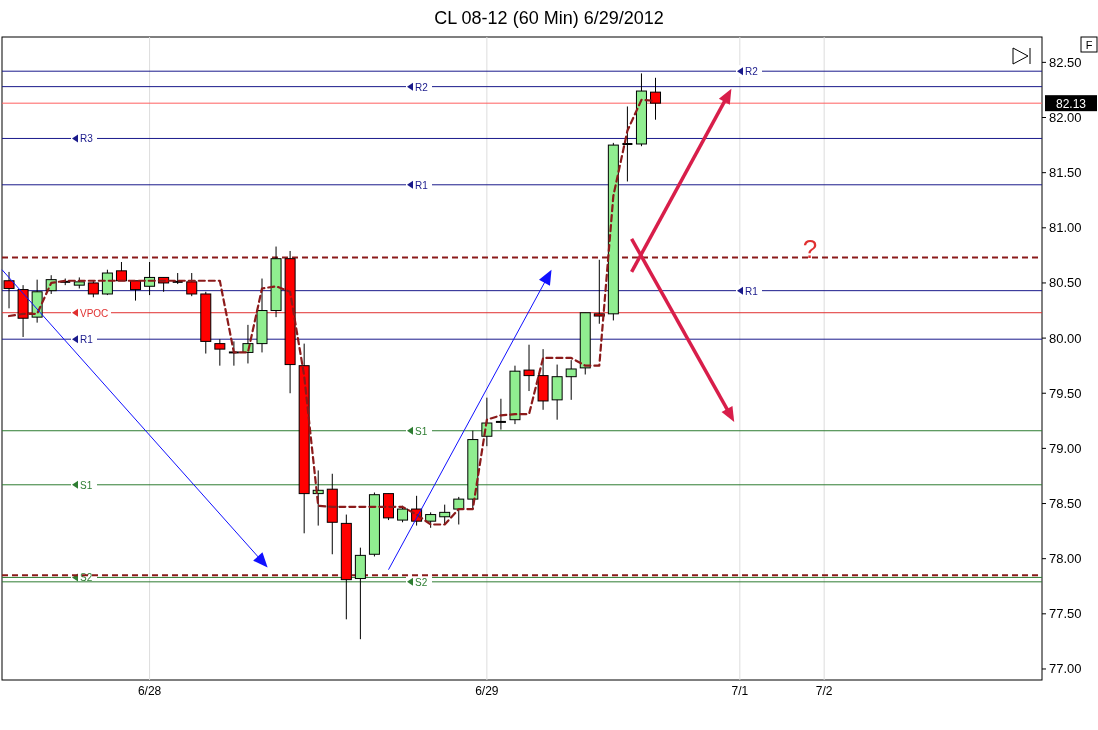 Image resolution: width=1098 pixels, height=730 pixels. Describe the element at coordinates (549, 18) in the screenshot. I see `chart-title: CL 08-12 (60 Min) 6/29/2012` at that location.